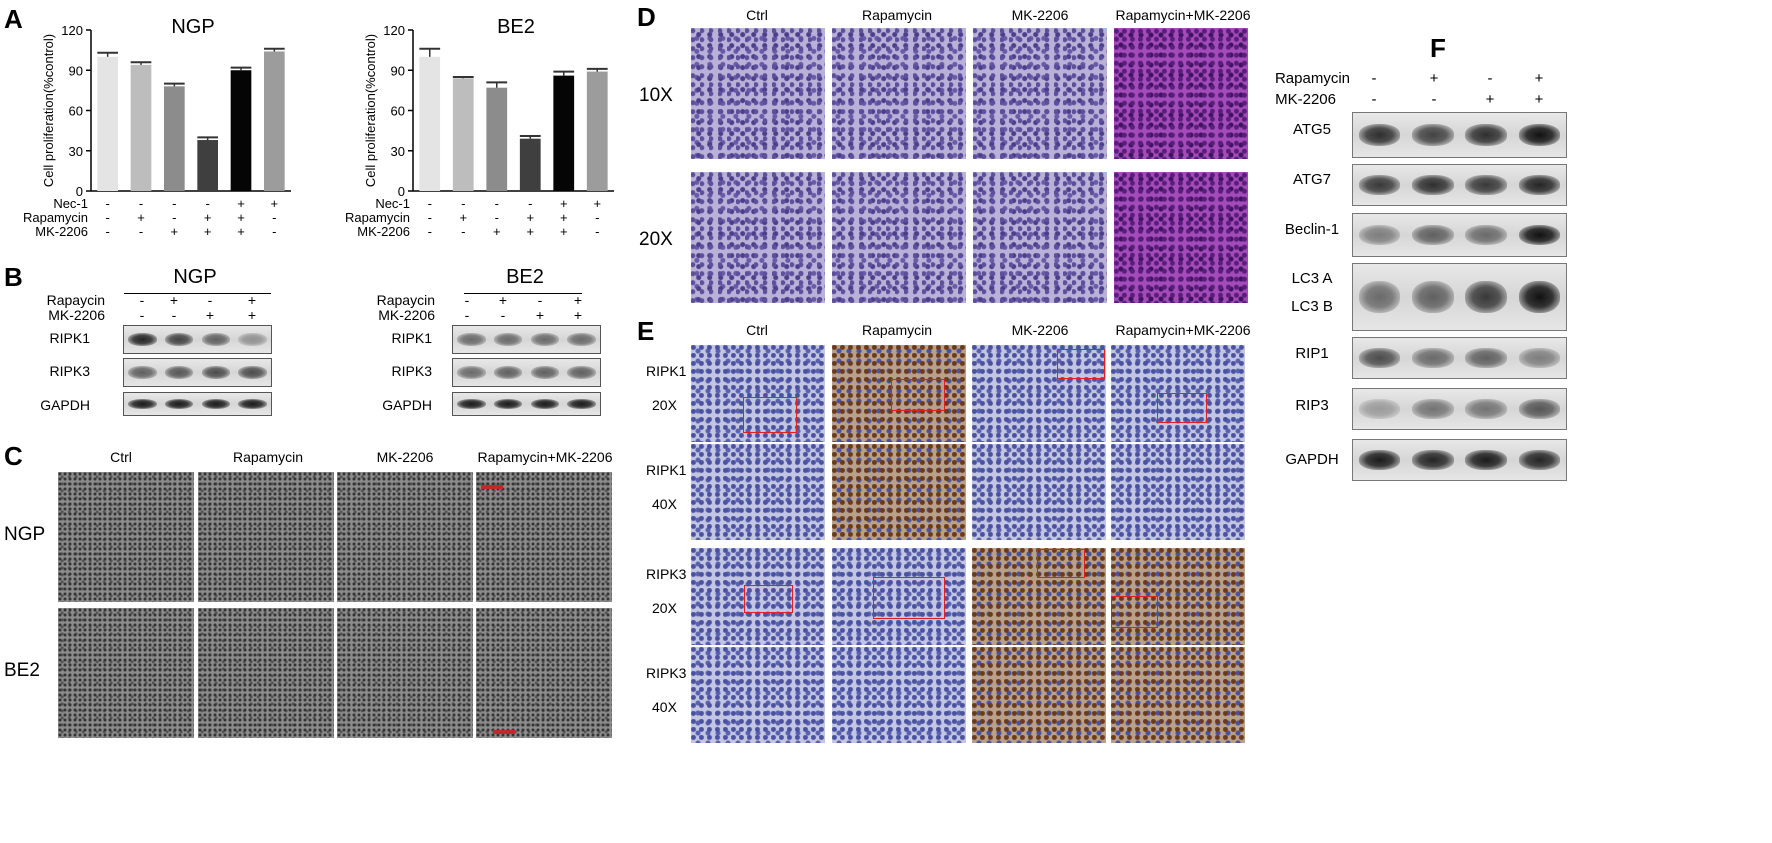 This screenshot has width=1772, height=843. What do you see at coordinates (1312, 353) in the screenshot?
I see `f-blot-label-rip1: RIP1` at bounding box center [1312, 353].